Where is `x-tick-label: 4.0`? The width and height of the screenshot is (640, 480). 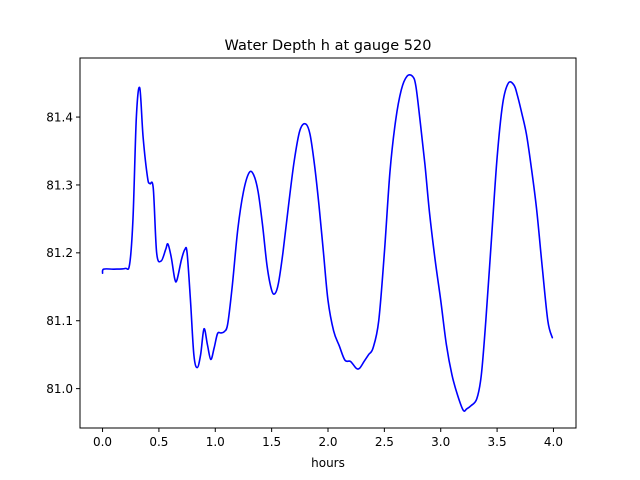
x-tick-label: 4.0 is located at coordinates (553, 442).